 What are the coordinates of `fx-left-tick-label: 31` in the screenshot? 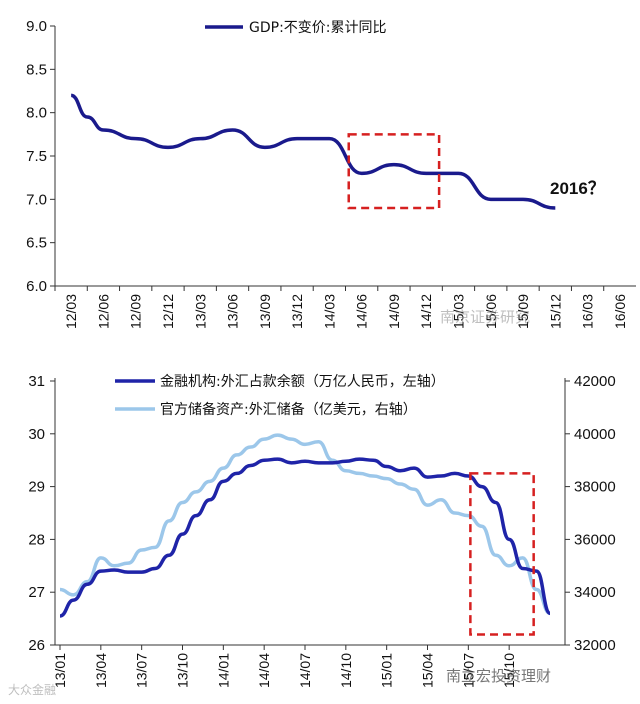 It's located at (36, 381).